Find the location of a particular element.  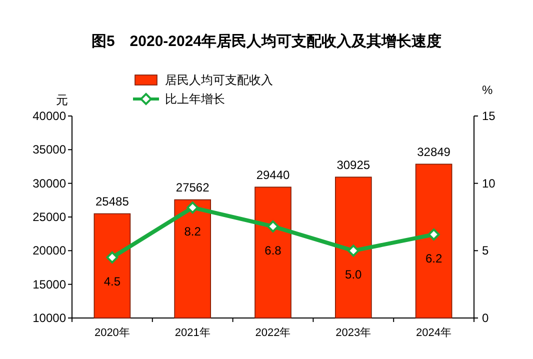

legend-label: 比上年增长 is located at coordinates (195, 99).